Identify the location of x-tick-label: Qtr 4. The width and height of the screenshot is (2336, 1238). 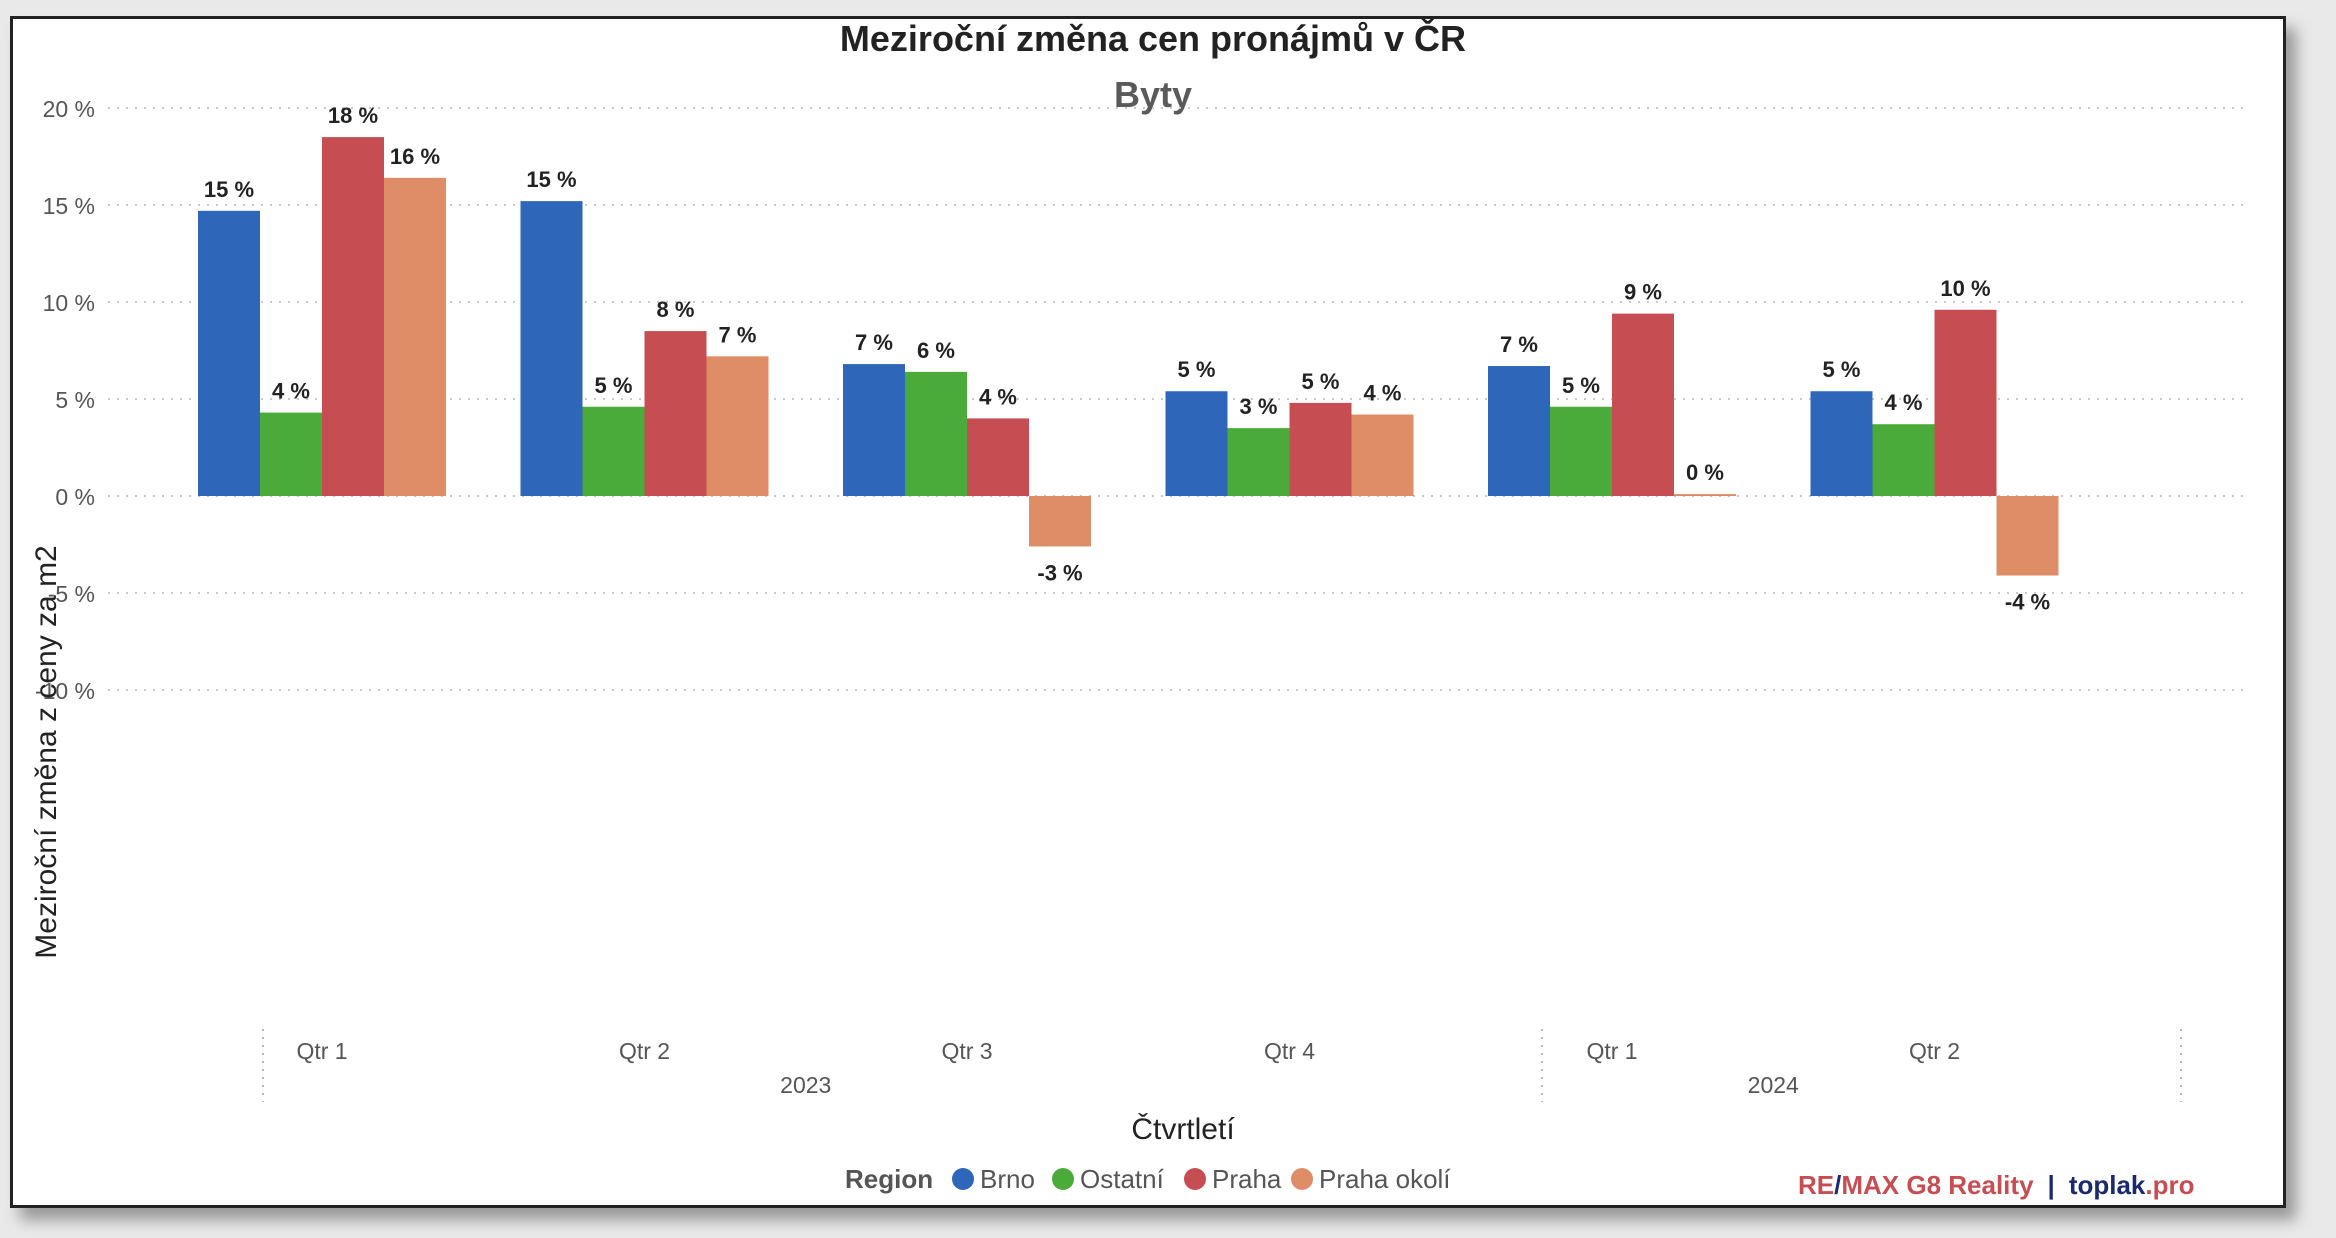
(1289, 1051).